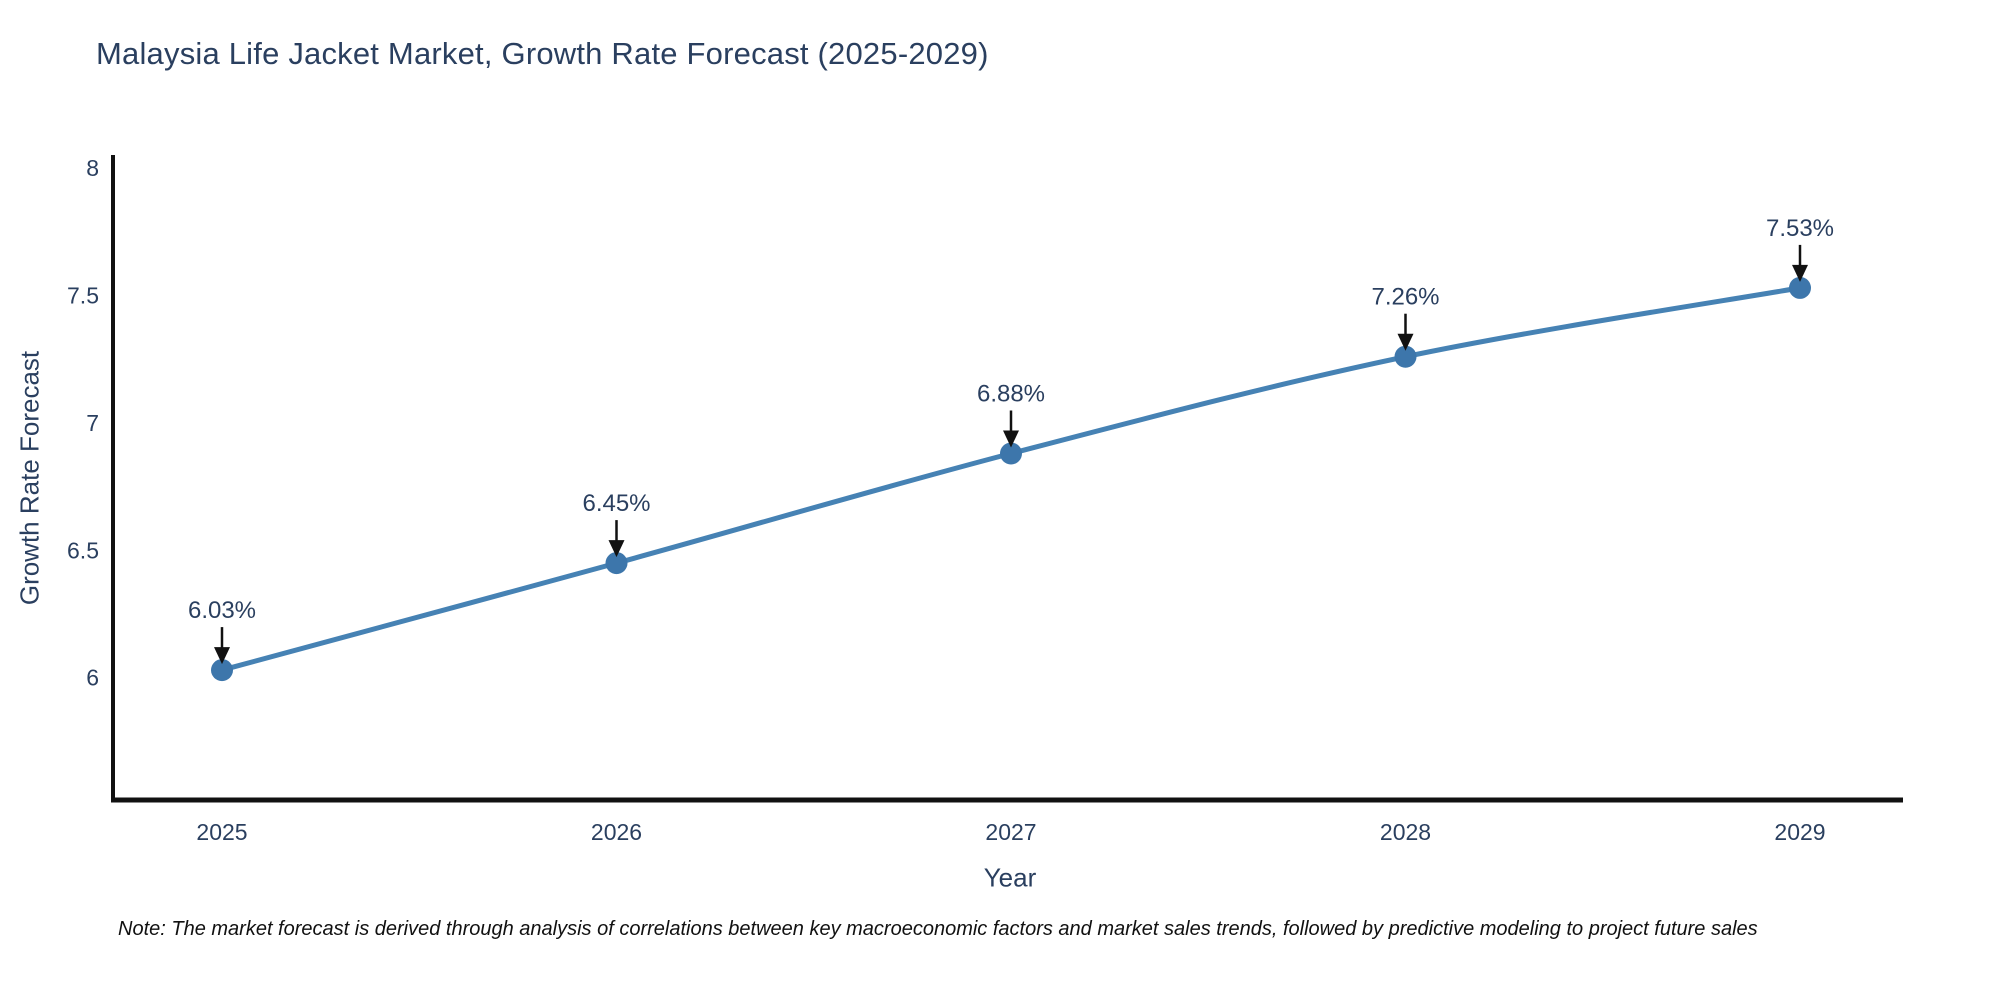 The height and width of the screenshot is (1000, 2000). I want to click on x-tick-label: 2029, so click(1799, 832).